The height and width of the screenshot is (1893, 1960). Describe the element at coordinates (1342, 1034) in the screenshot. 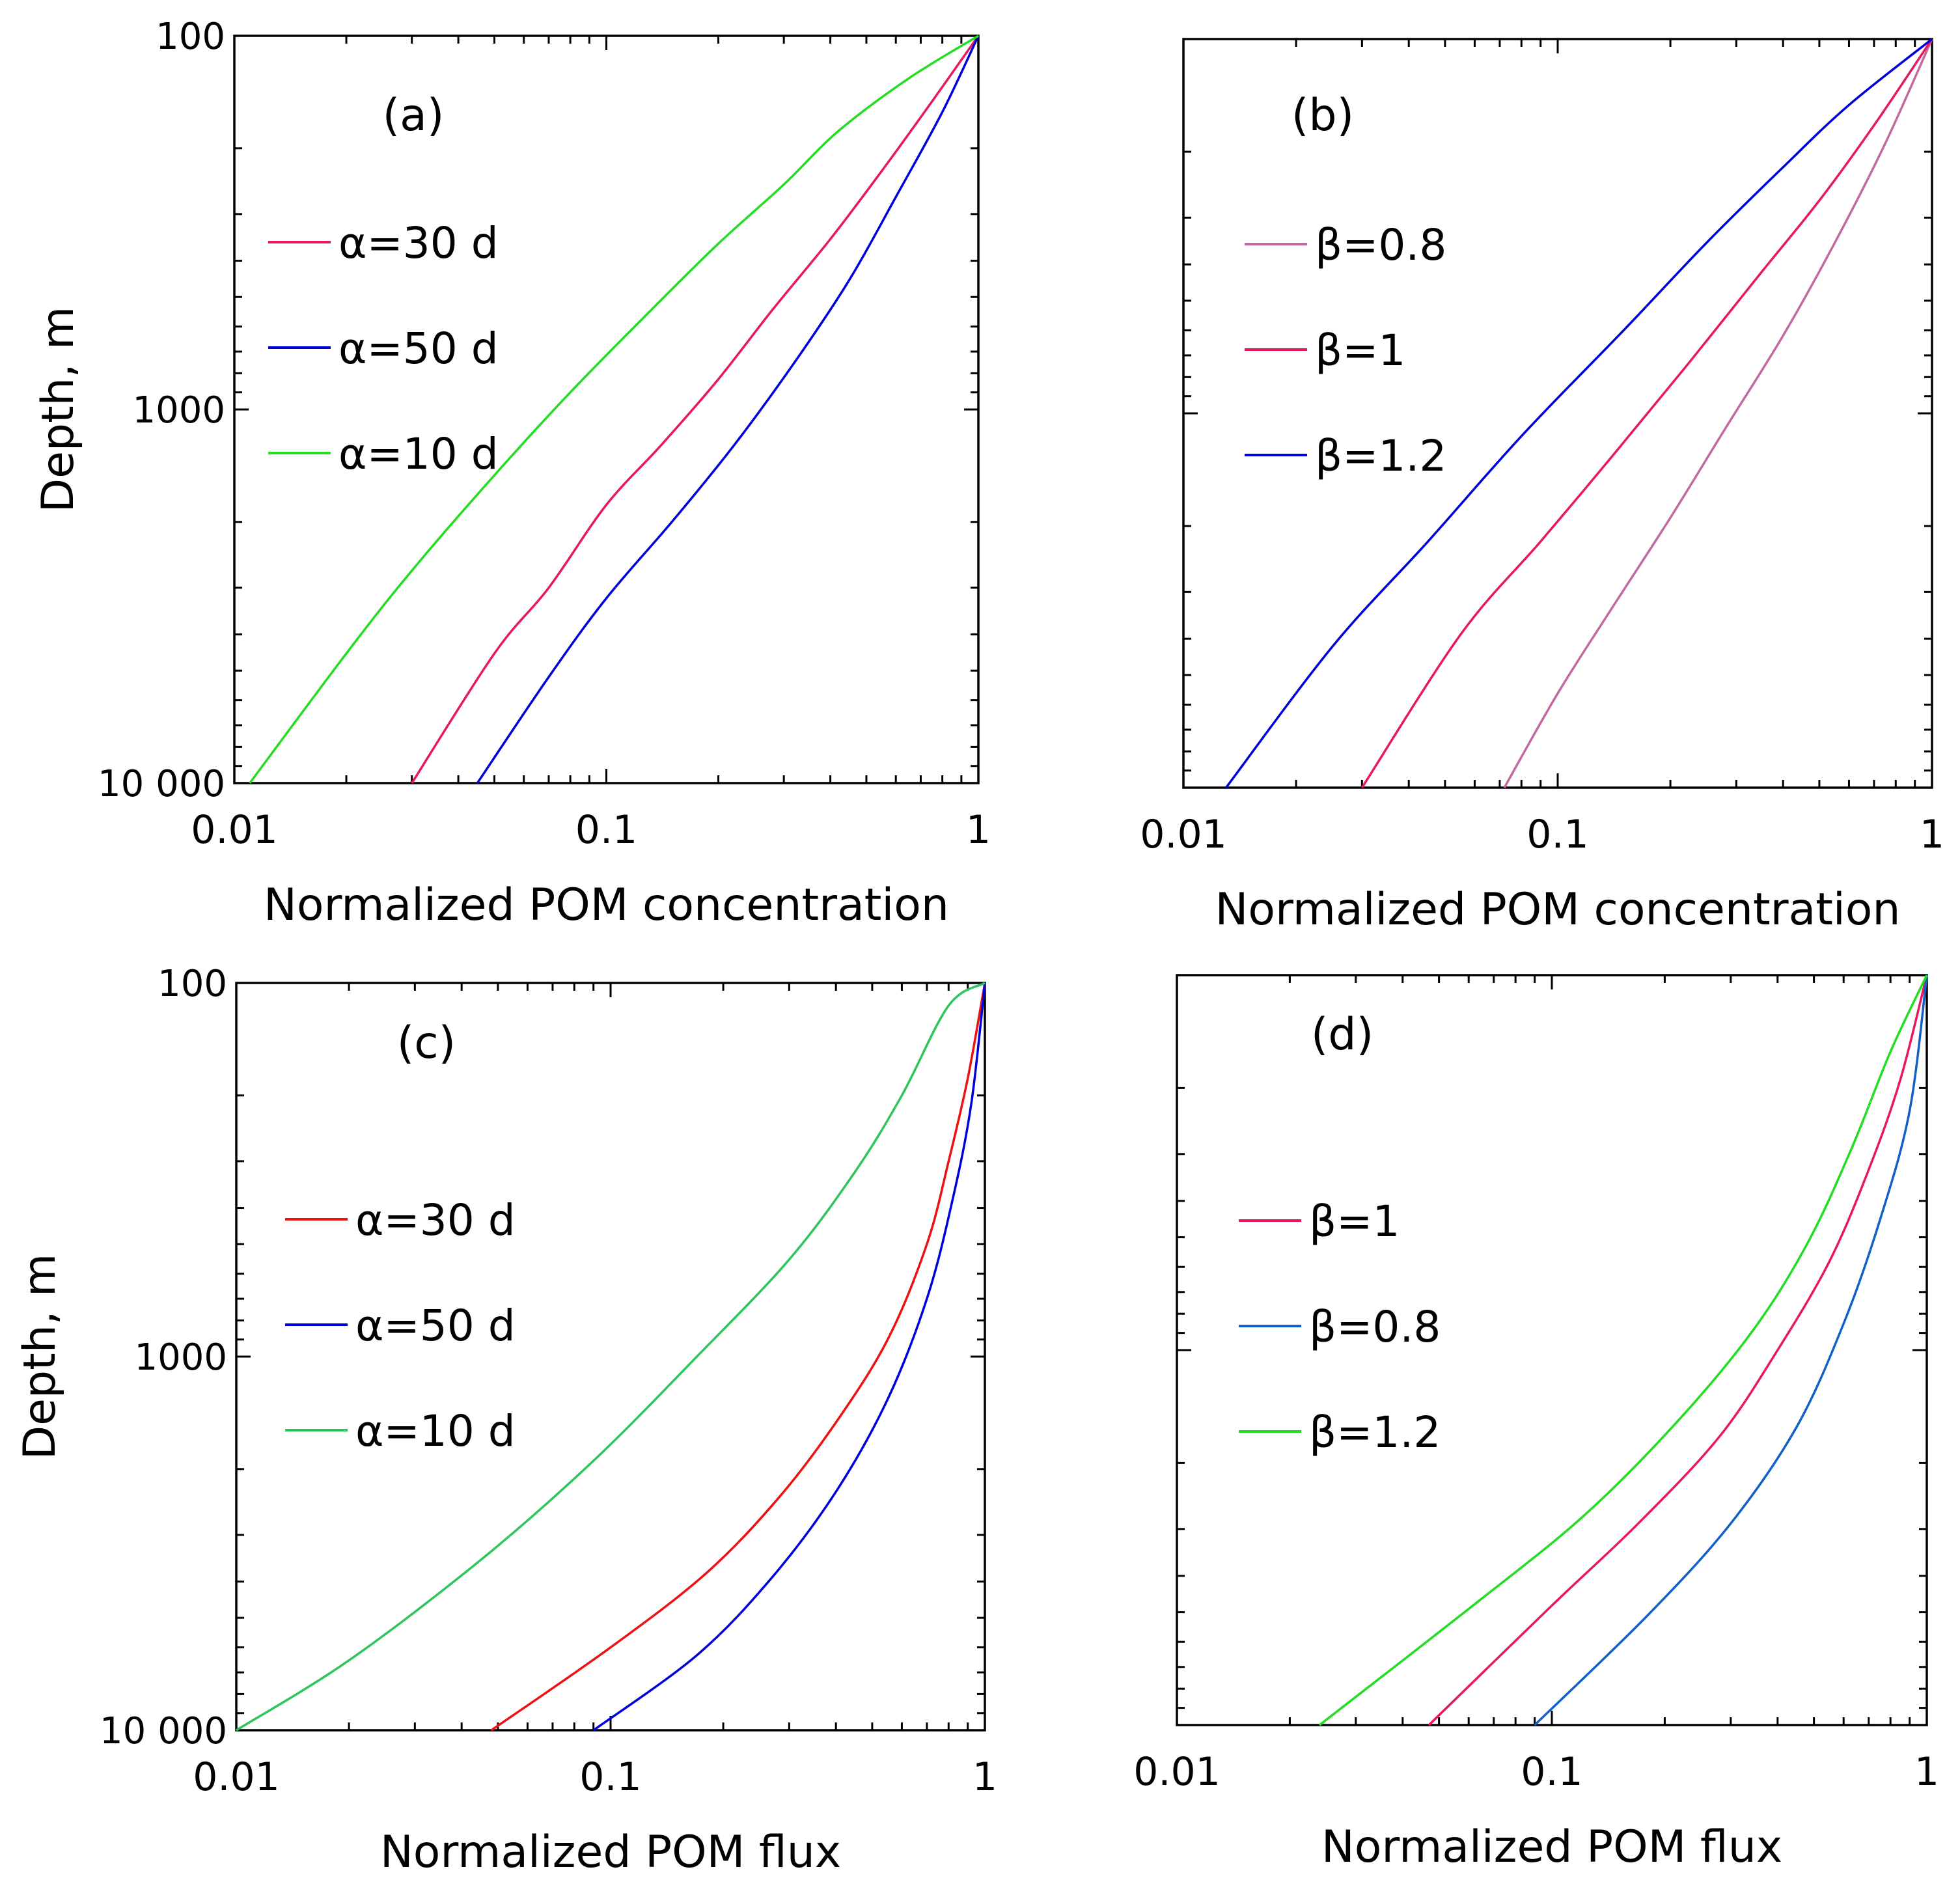

I see `panel-label: (d)` at that location.